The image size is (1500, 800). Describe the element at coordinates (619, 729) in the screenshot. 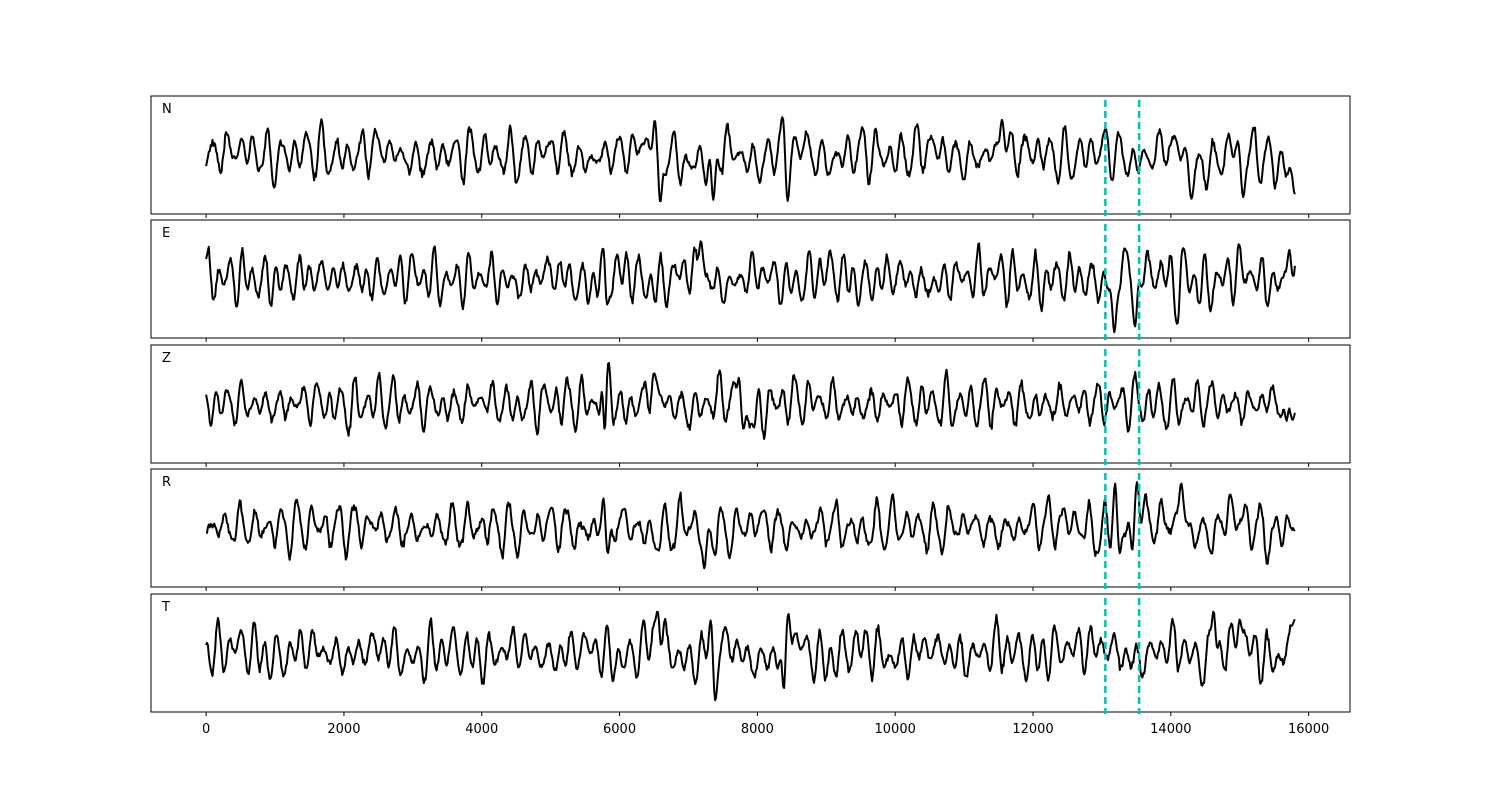

I see `x-tick-label: 6000` at that location.